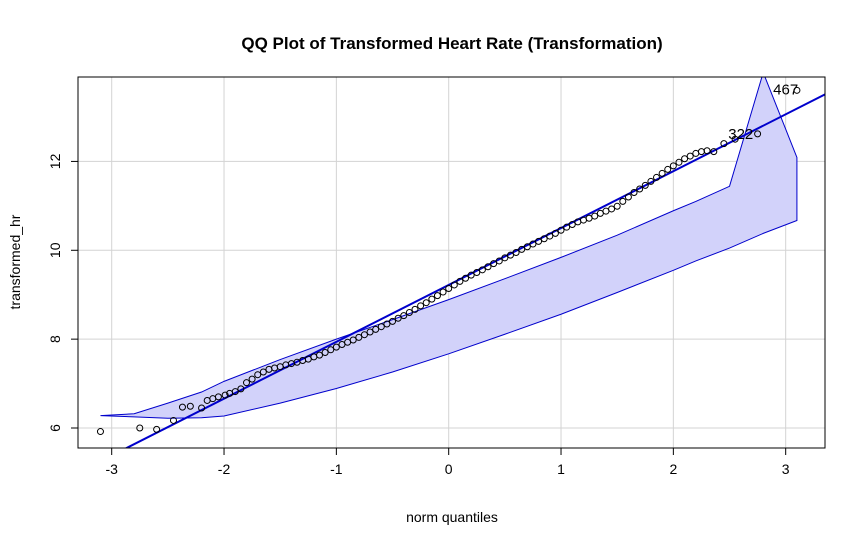 The image size is (865, 546). What do you see at coordinates (111, 469) in the screenshot?
I see `x-tick-label: -3` at bounding box center [111, 469].